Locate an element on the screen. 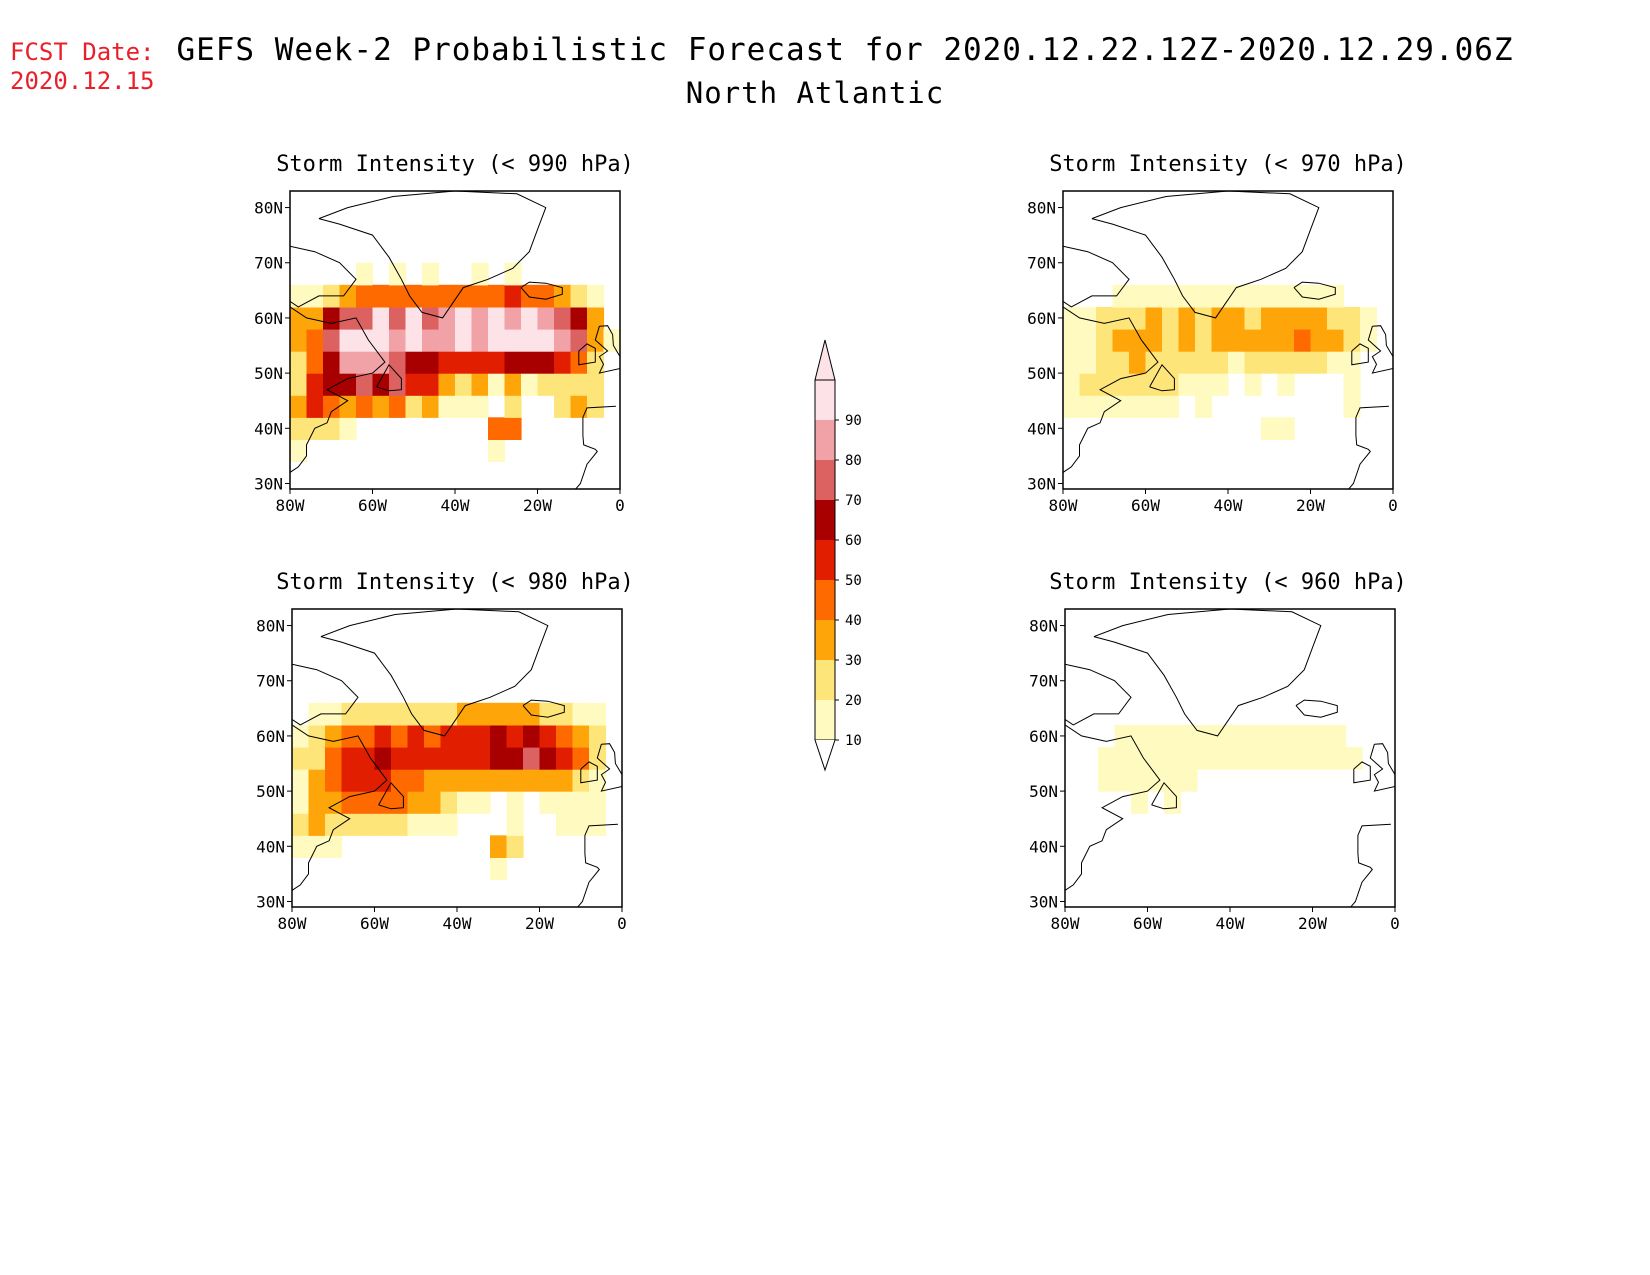 The height and width of the screenshot is (1275, 1650). colorbar: 10 20 30 40 50 60 70 80 90 is located at coordinates (838, 555).